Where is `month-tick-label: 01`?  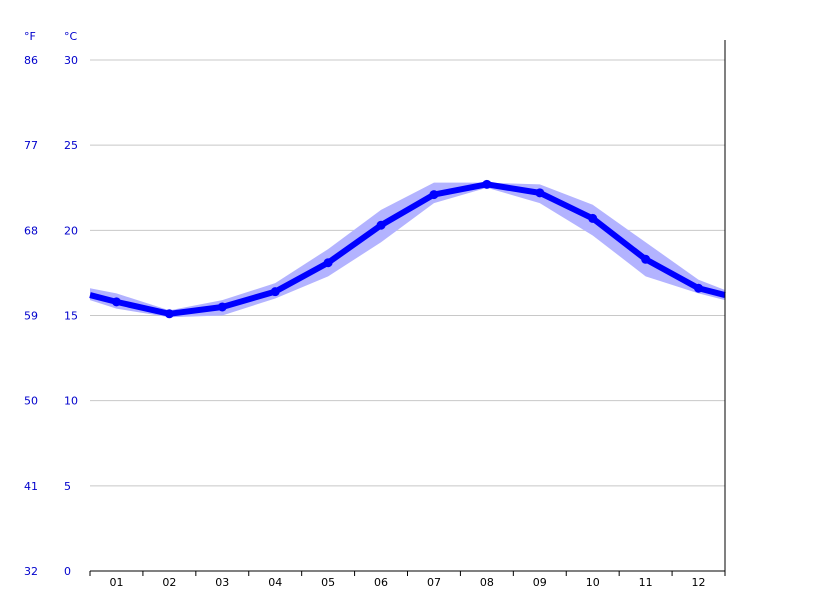
month-tick-label: 01 is located at coordinates (116, 582).